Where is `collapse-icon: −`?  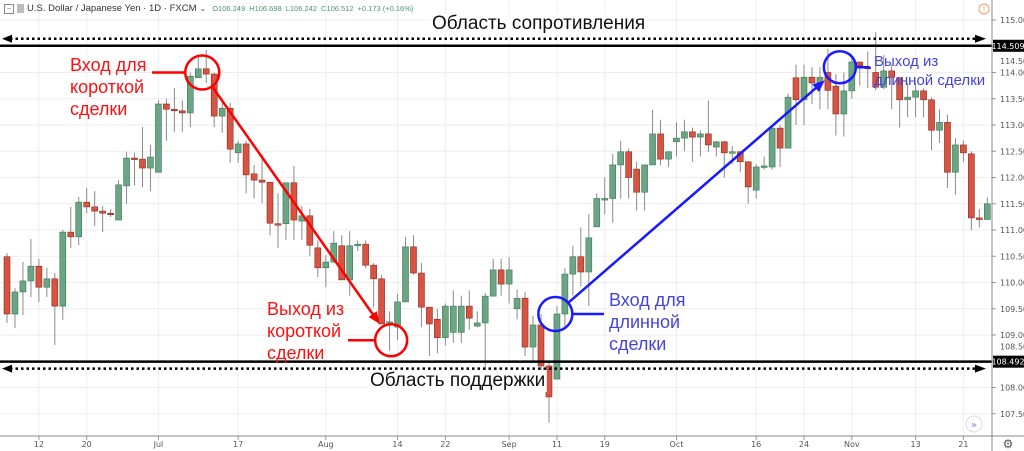 collapse-icon: − is located at coordinates (9, 8).